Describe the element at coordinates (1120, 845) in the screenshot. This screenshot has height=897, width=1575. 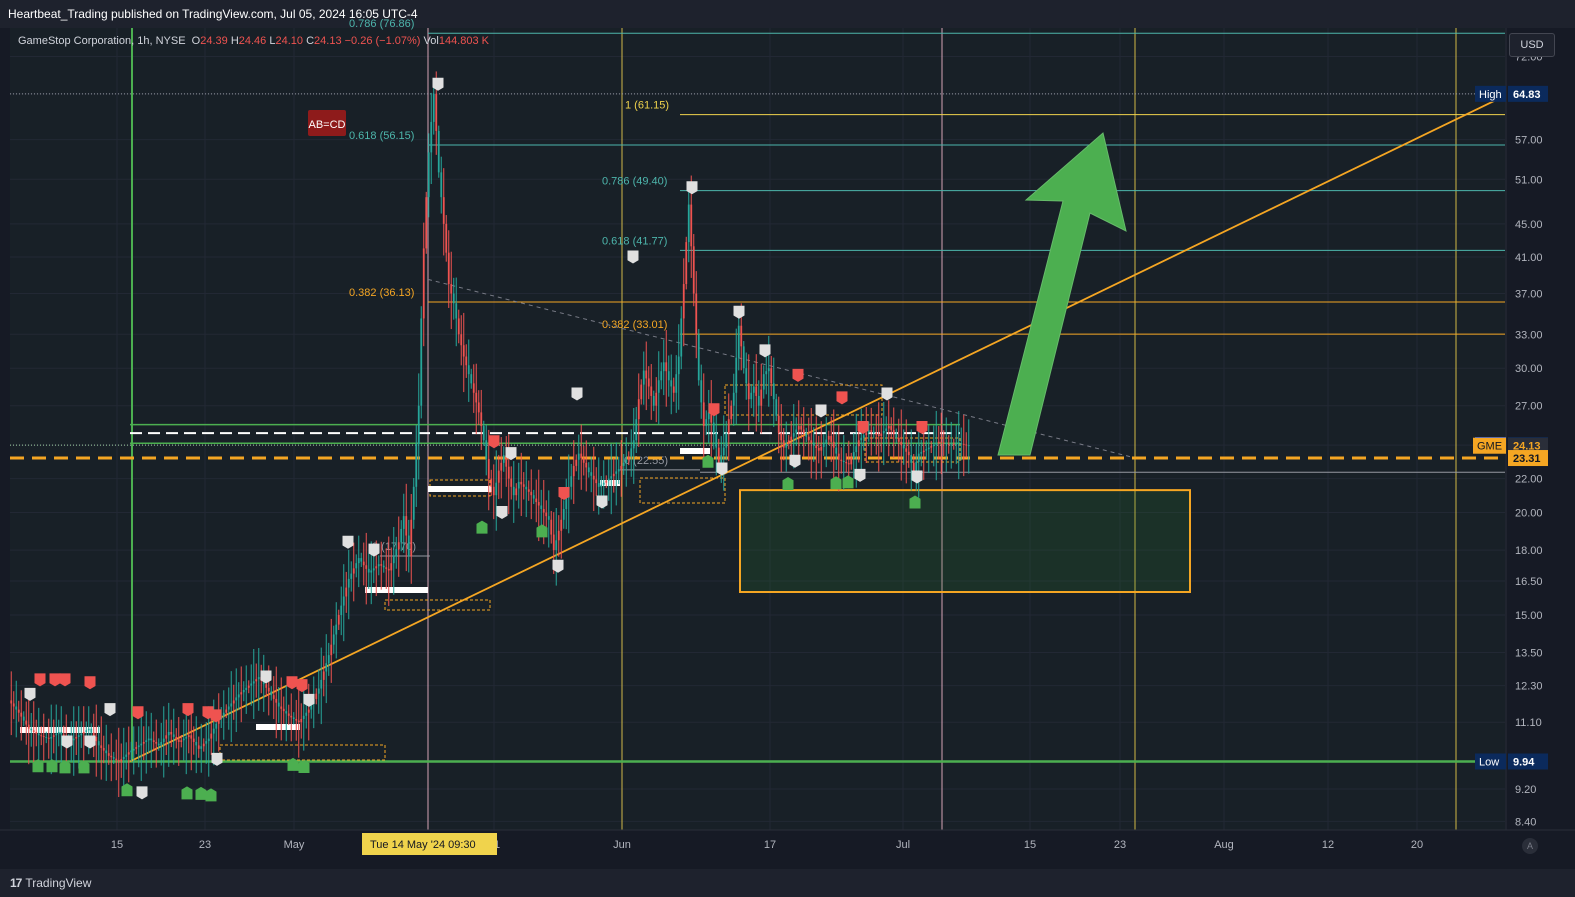
I see `time-tick-label: 23` at that location.